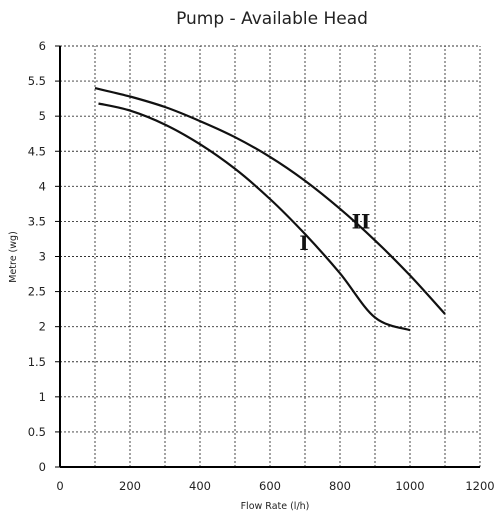  What do you see at coordinates (340, 486) in the screenshot?
I see `x-tick-label: 800` at bounding box center [340, 486].